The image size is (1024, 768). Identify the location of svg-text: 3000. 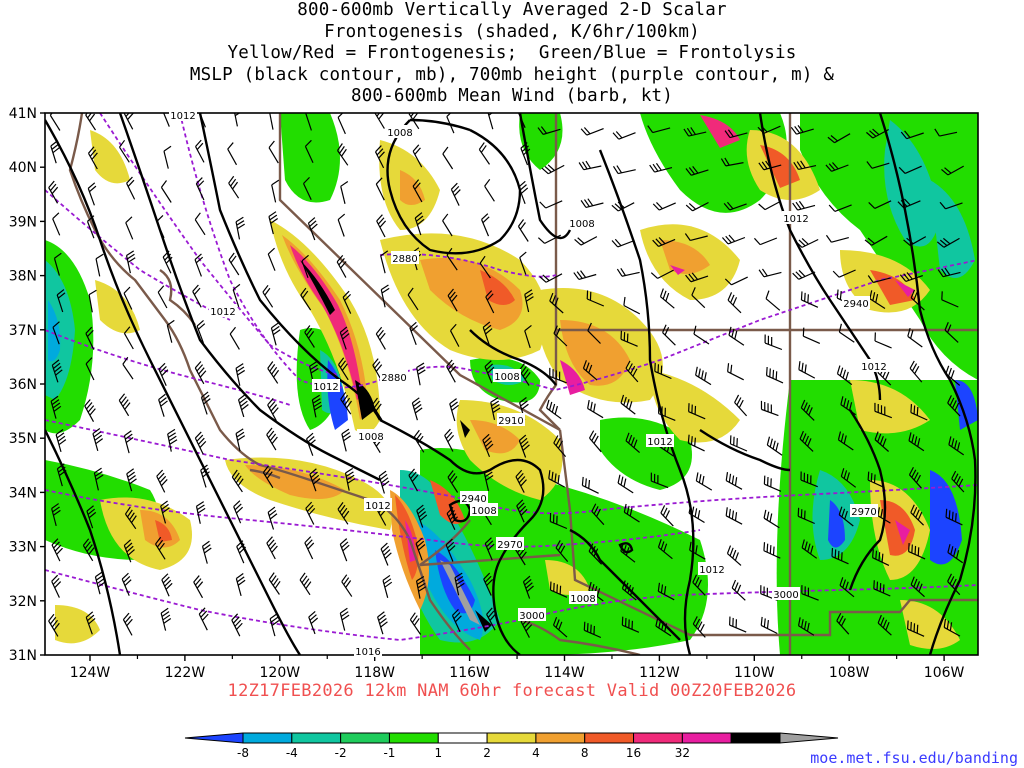
(785, 595).